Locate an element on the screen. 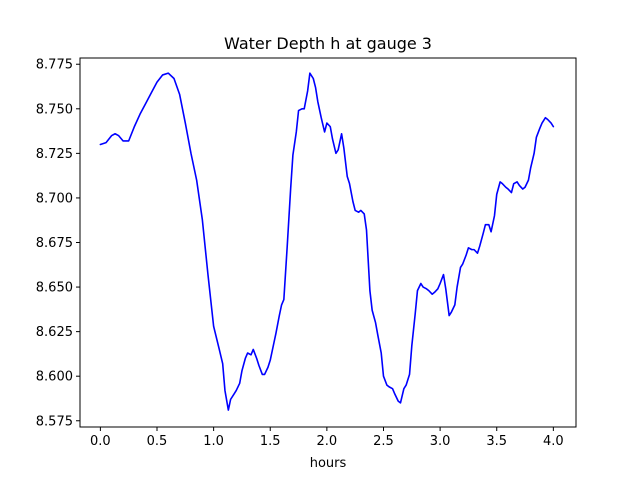  x-tick-label: 4.0 is located at coordinates (553, 441).